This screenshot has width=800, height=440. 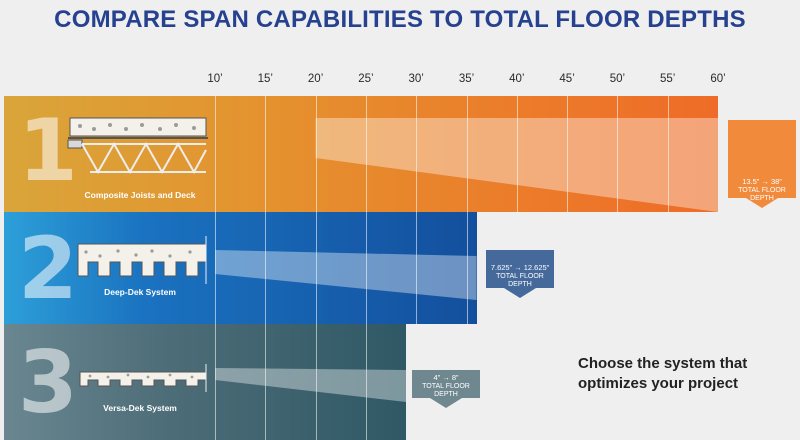 What do you see at coordinates (215, 79) in the screenshot?
I see `x-tick-label: 10’` at bounding box center [215, 79].